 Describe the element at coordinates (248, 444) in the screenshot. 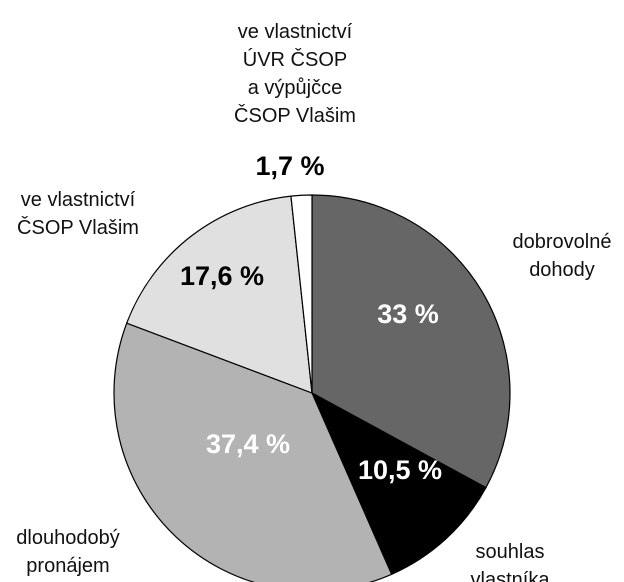

I see `value-label: 37,4 %` at that location.